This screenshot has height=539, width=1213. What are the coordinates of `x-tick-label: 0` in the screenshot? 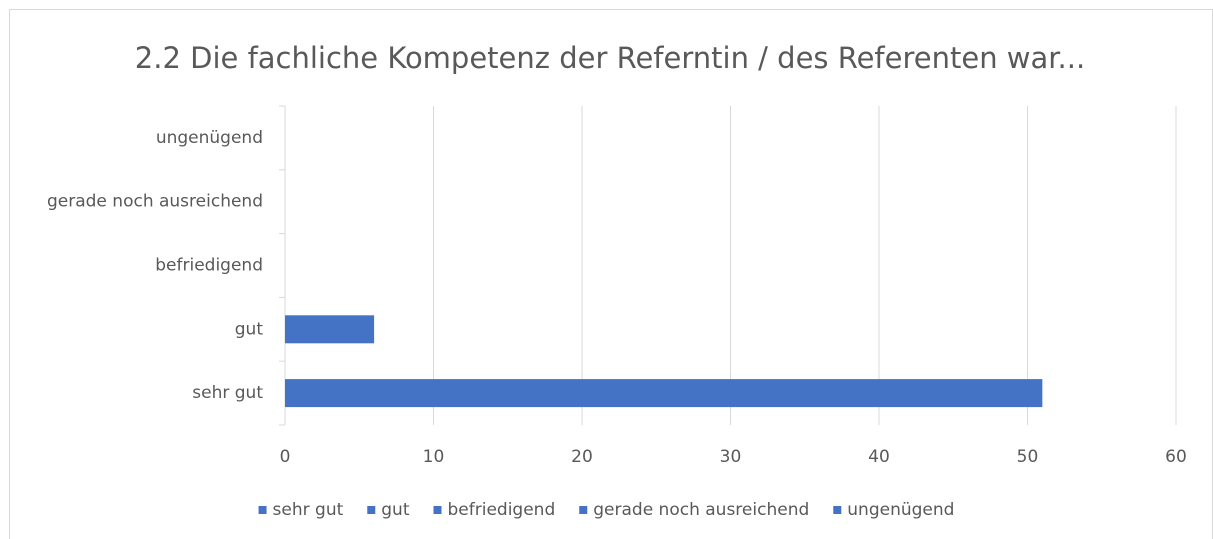 It's located at (285, 457).